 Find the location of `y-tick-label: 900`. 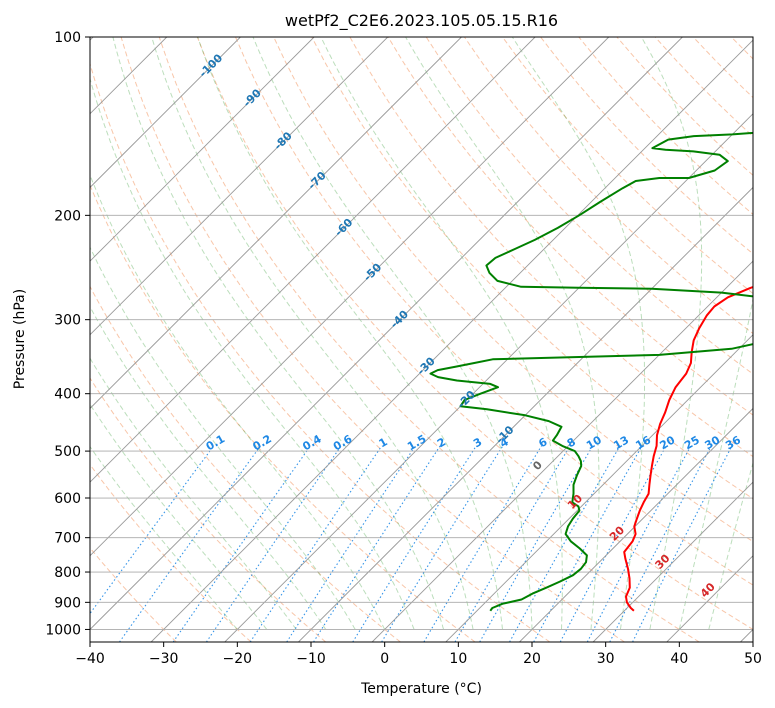

y-tick-label: 900 is located at coordinates (67, 603).